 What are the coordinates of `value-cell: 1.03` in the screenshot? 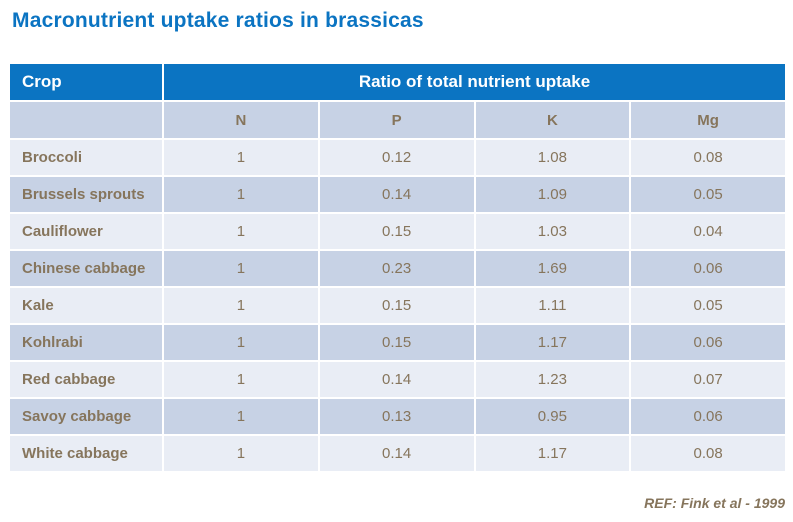 It's located at (552, 231).